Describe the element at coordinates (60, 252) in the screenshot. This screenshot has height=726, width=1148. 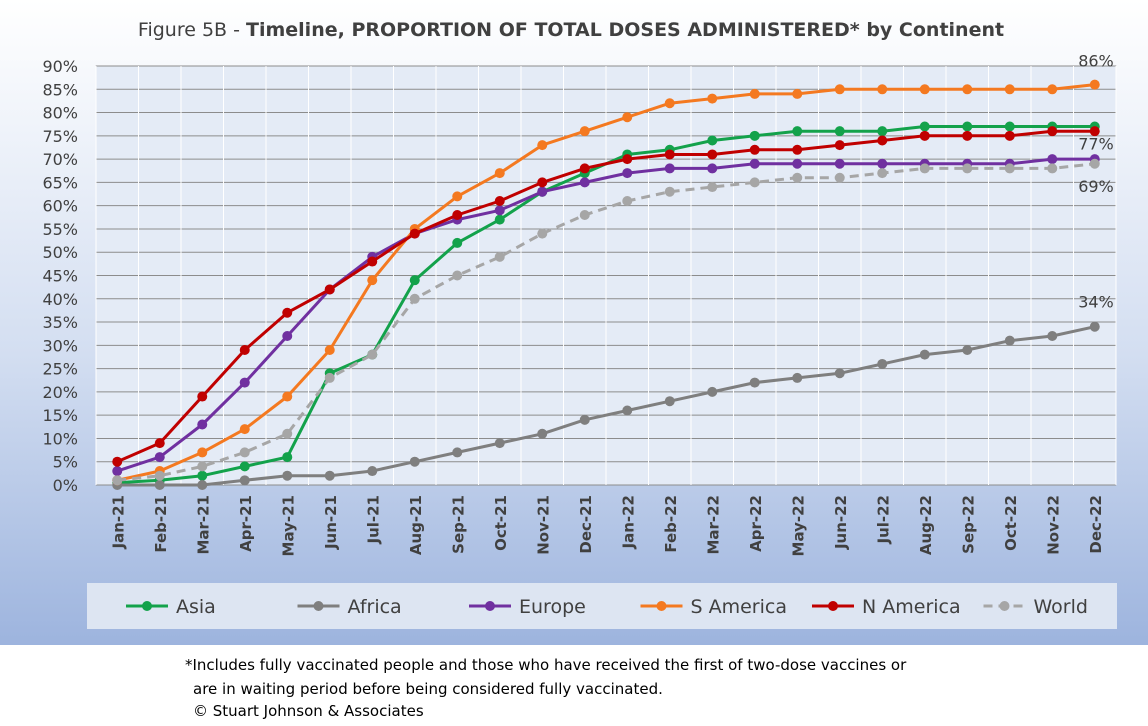
I see `y-tick-label: 50%` at that location.